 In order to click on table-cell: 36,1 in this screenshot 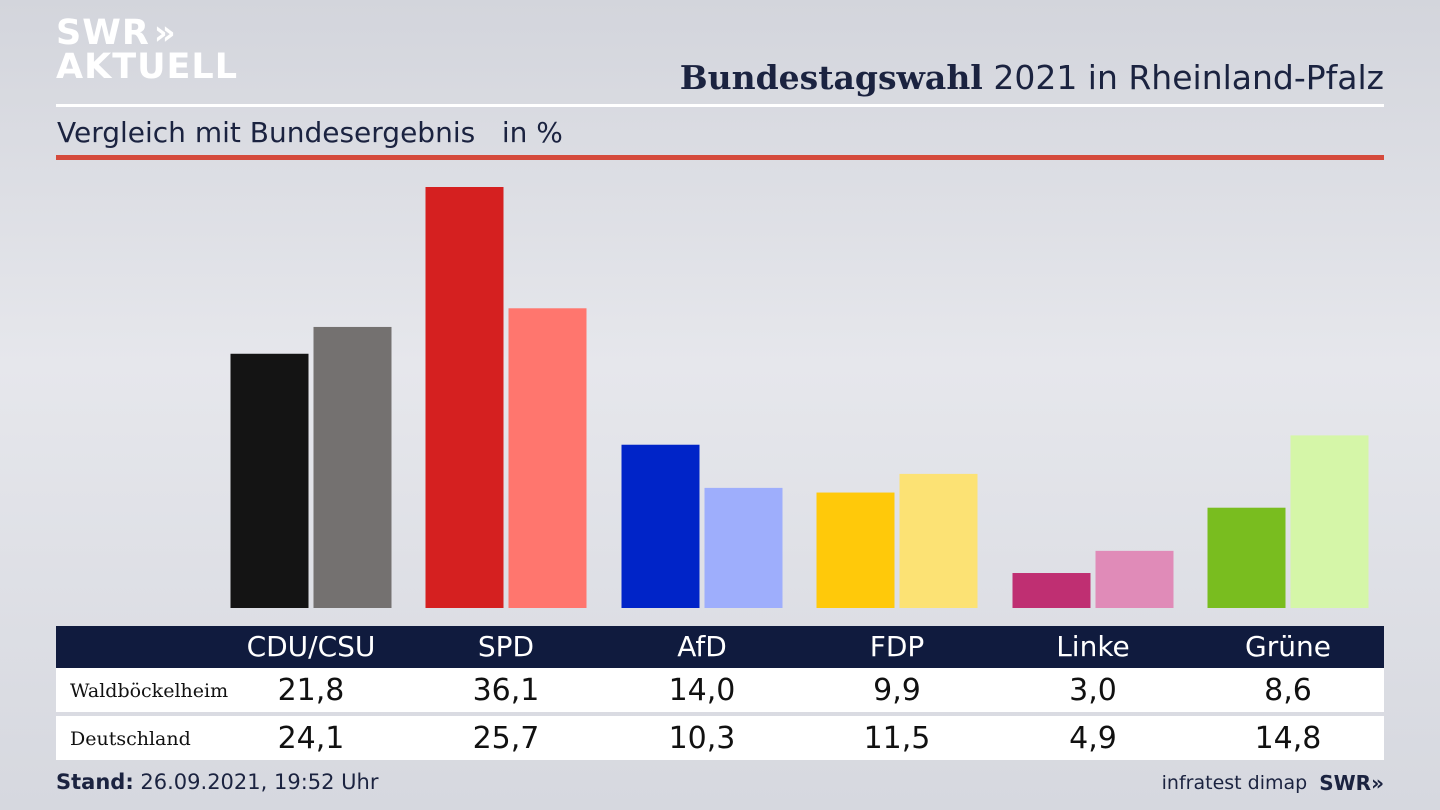, I will do `click(506, 690)`.